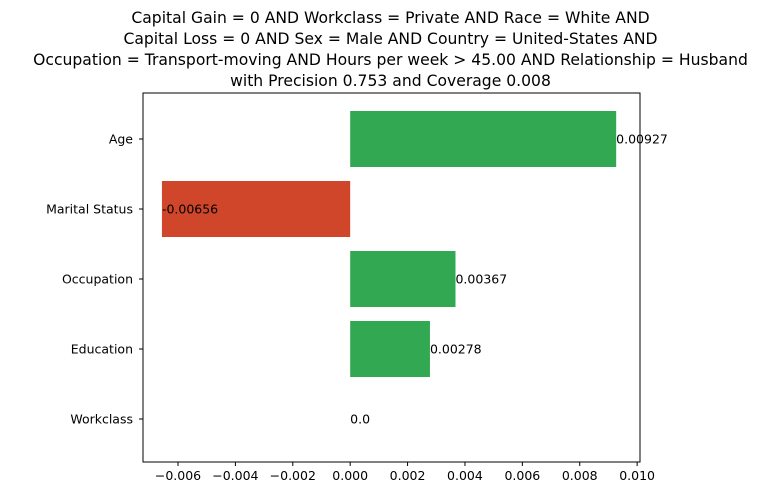  I want to click on bar-occupation, so click(403, 279).